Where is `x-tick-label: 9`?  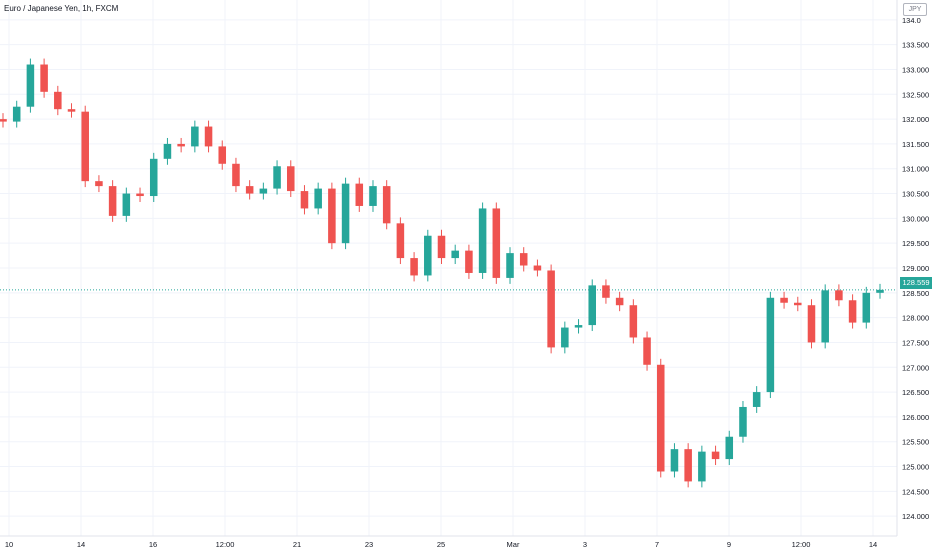
x-tick-label: 9 is located at coordinates (729, 544).